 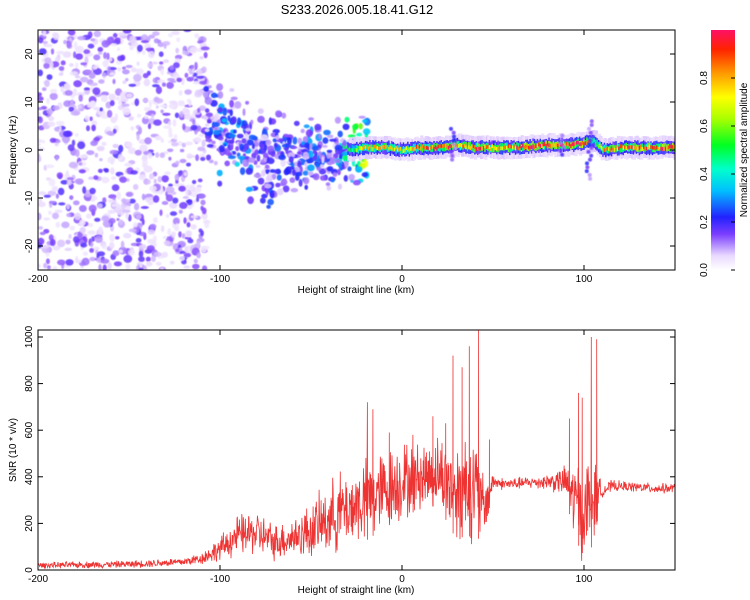 What do you see at coordinates (584, 579) in the screenshot?
I see `x-tick-label: 100` at bounding box center [584, 579].